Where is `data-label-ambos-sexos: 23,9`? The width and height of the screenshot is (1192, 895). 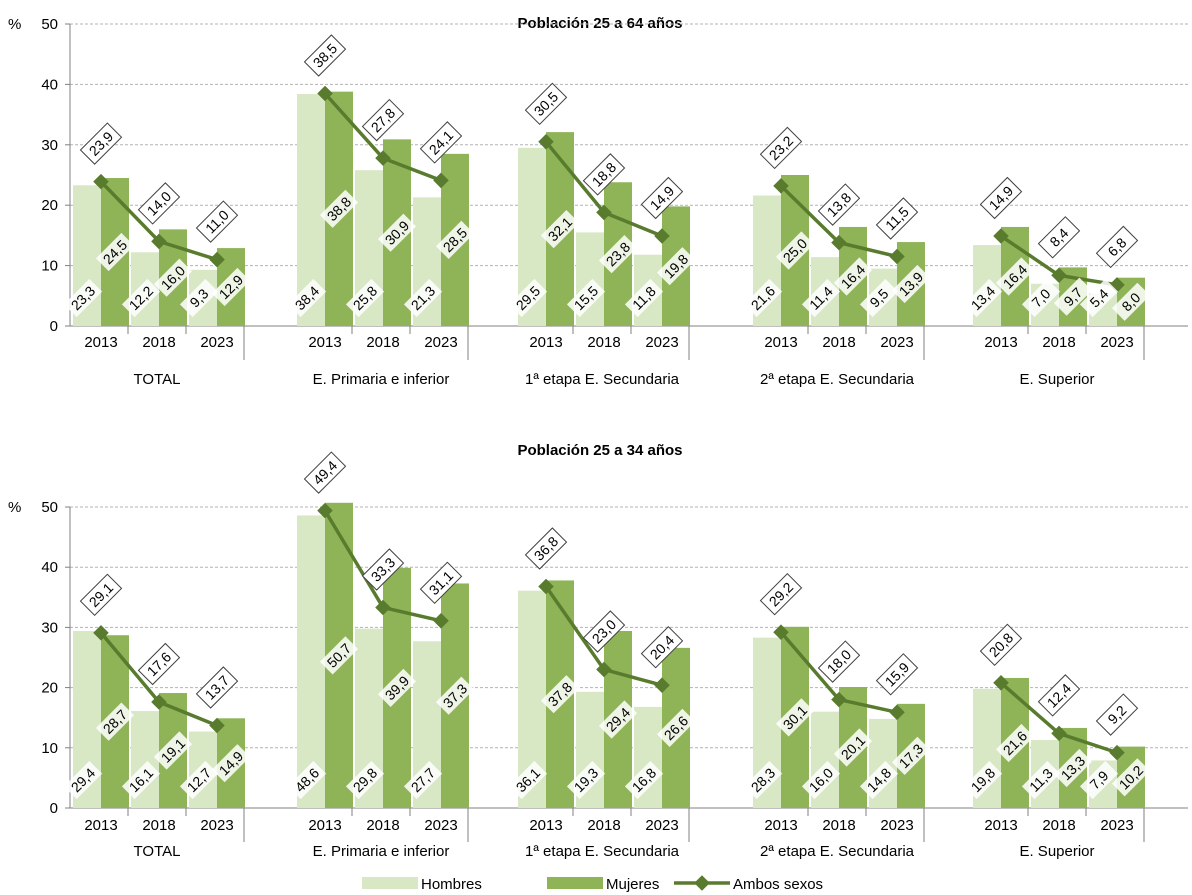
data-label-ambos-sexos: 23,9 is located at coordinates (101, 143).